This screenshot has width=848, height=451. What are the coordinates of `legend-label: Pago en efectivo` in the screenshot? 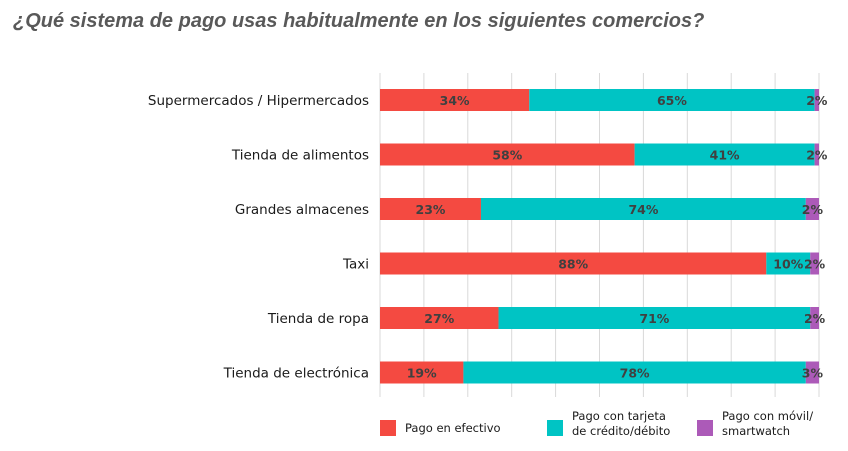 It's located at (453, 428).